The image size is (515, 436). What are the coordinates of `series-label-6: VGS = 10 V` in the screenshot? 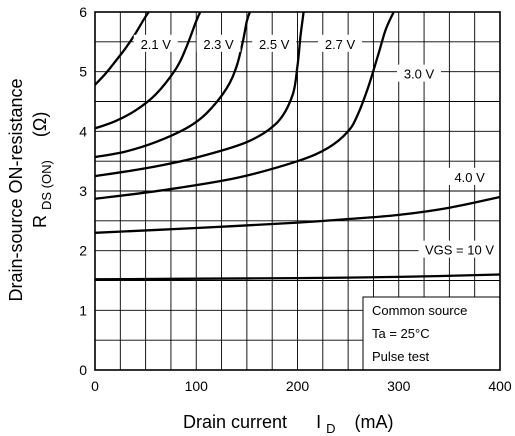 It's located at (459, 250).